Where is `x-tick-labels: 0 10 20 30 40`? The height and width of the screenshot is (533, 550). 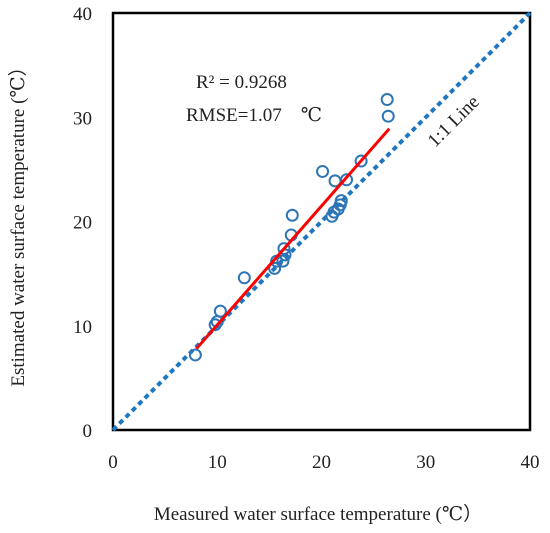
x-tick-labels: 0 10 20 30 40 is located at coordinates (323, 462).